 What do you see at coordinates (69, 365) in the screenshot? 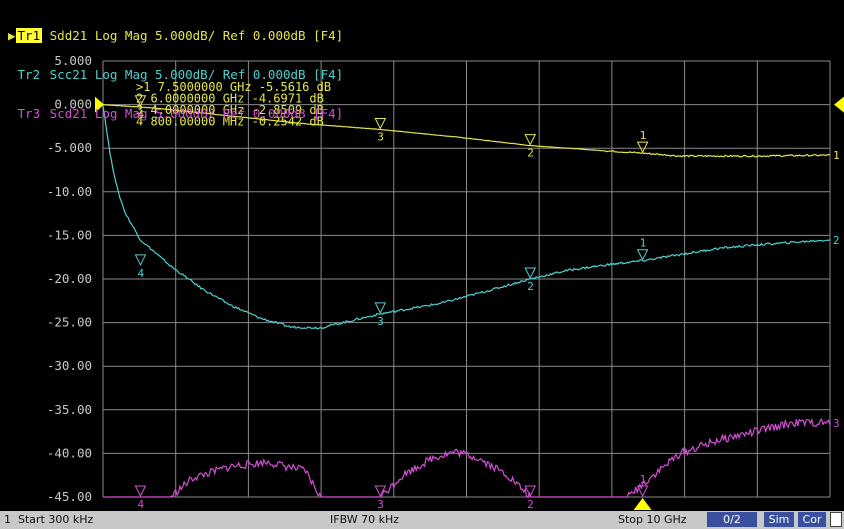
I see `y-tick-label: -30.00` at bounding box center [69, 365].